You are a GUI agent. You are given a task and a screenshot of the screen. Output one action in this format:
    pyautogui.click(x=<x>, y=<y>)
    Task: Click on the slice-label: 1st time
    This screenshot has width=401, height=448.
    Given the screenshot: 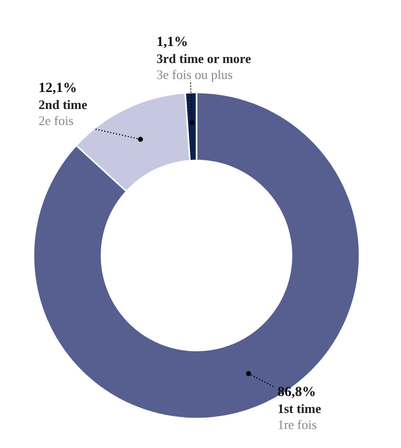 What is the action you would take?
    pyautogui.click(x=299, y=408)
    